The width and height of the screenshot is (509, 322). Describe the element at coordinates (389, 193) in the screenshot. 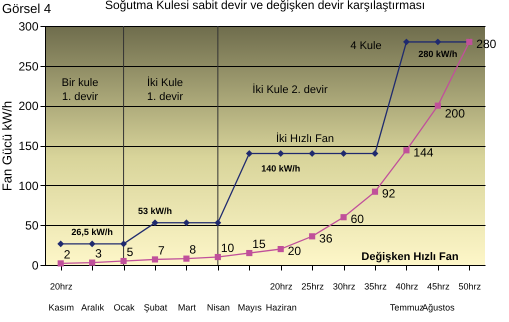

I see `data-label: 92` at that location.